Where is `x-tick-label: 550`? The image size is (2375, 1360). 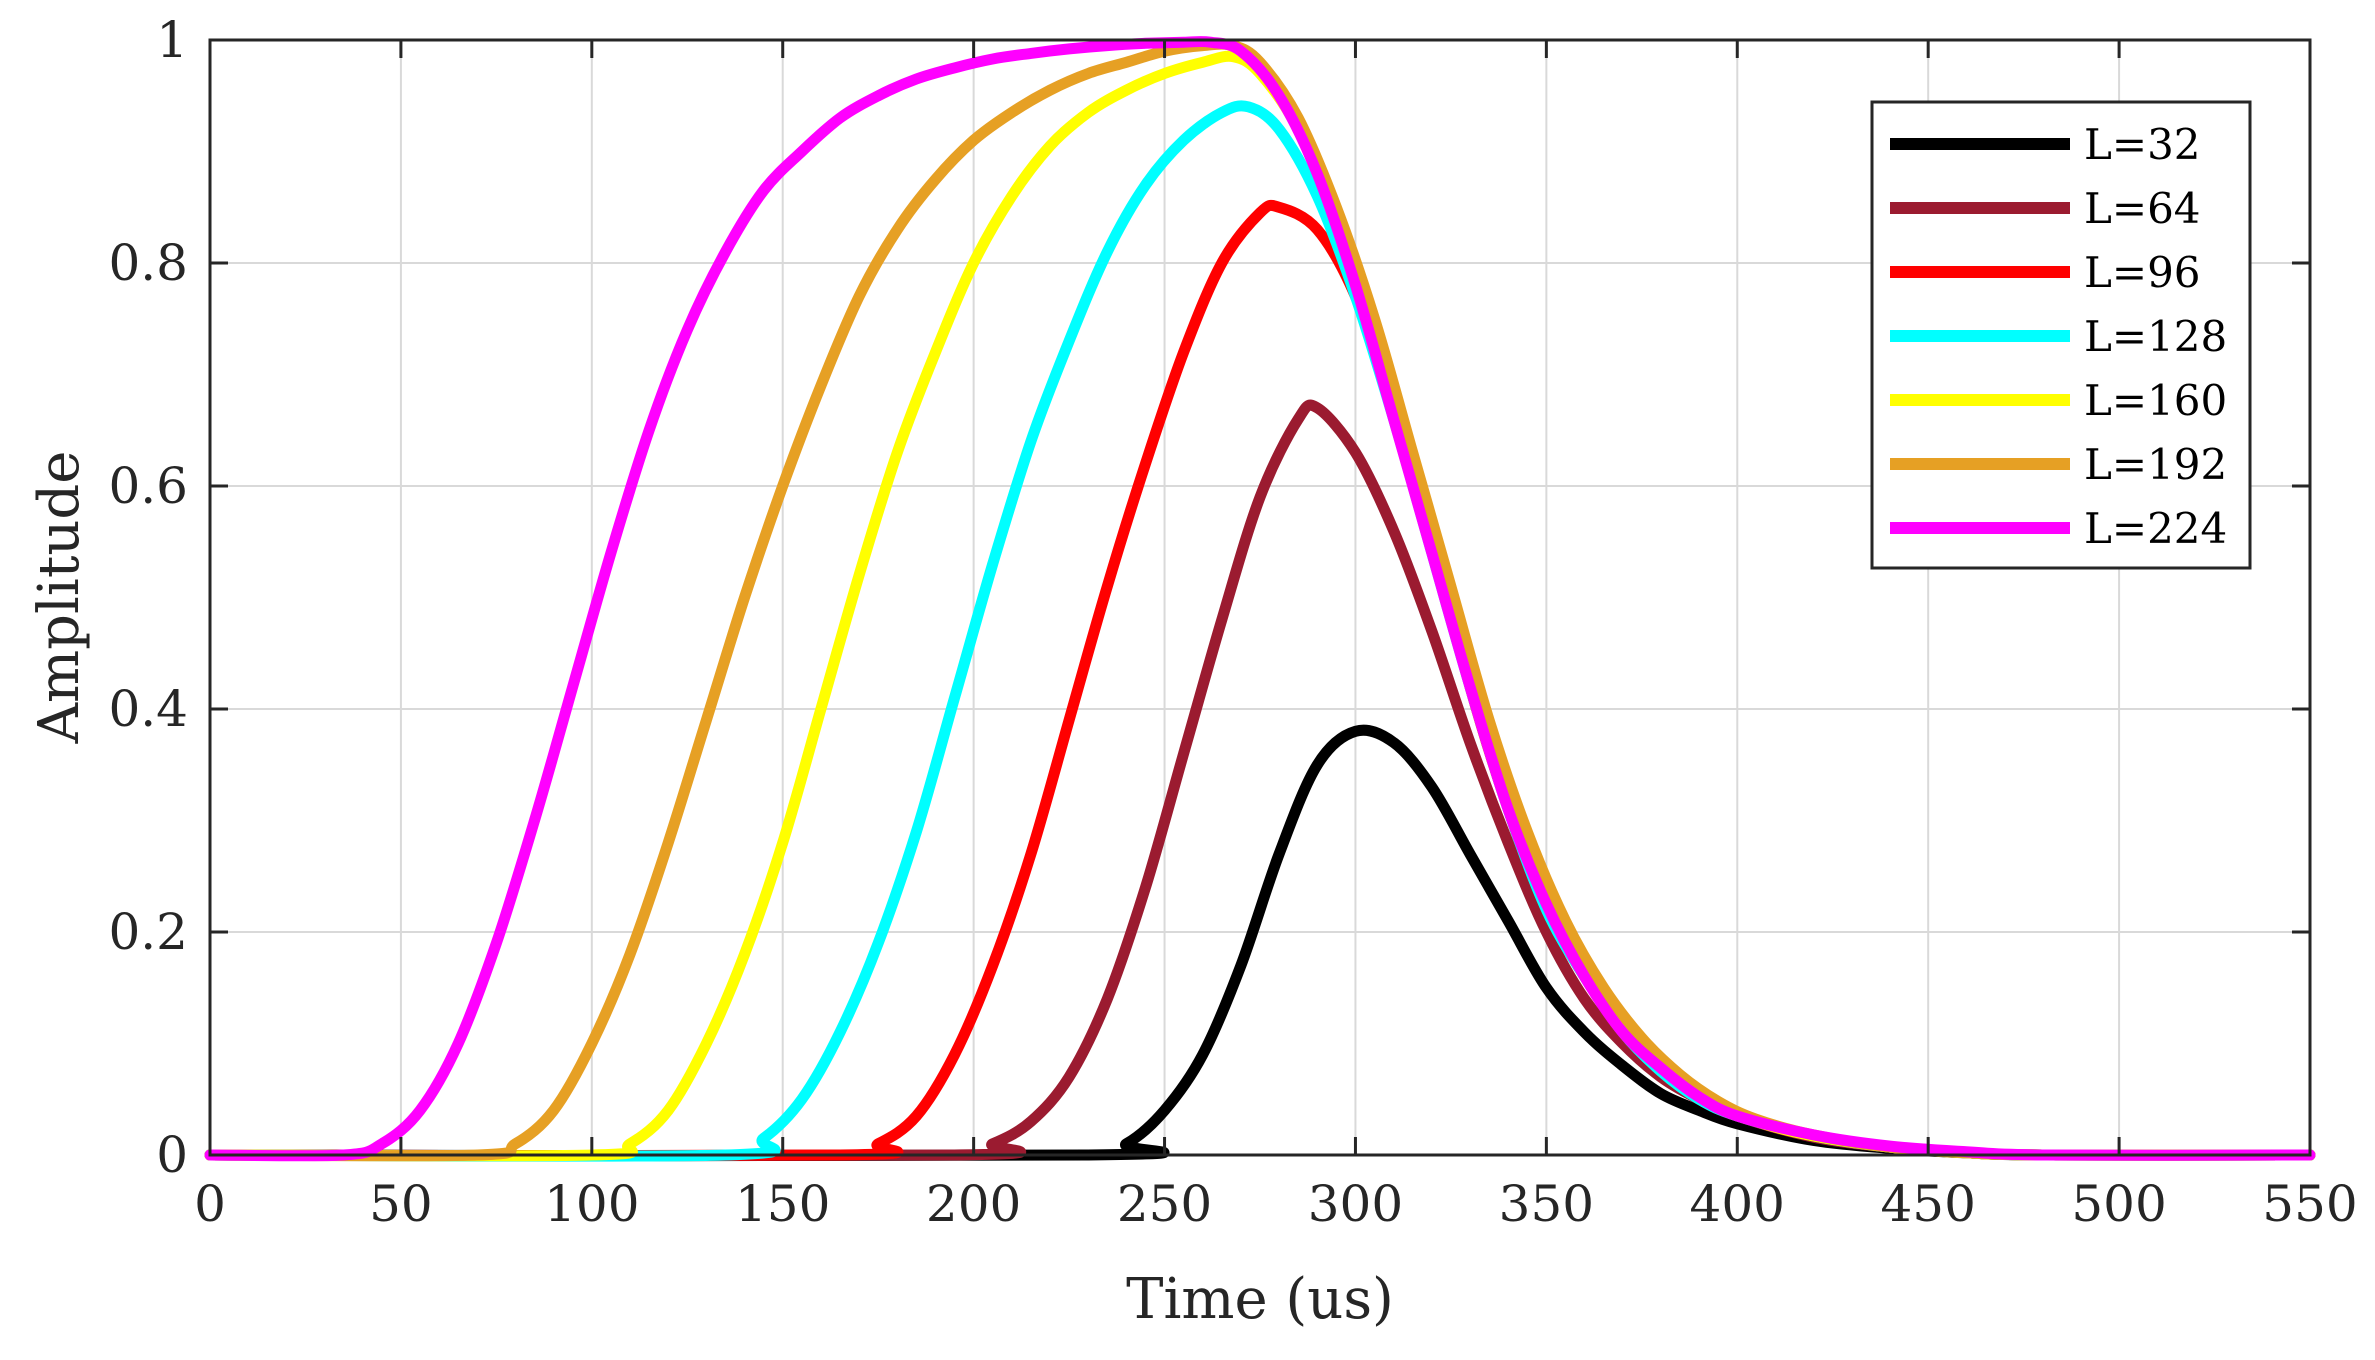 x-tick-label: 550 is located at coordinates (2309, 1204).